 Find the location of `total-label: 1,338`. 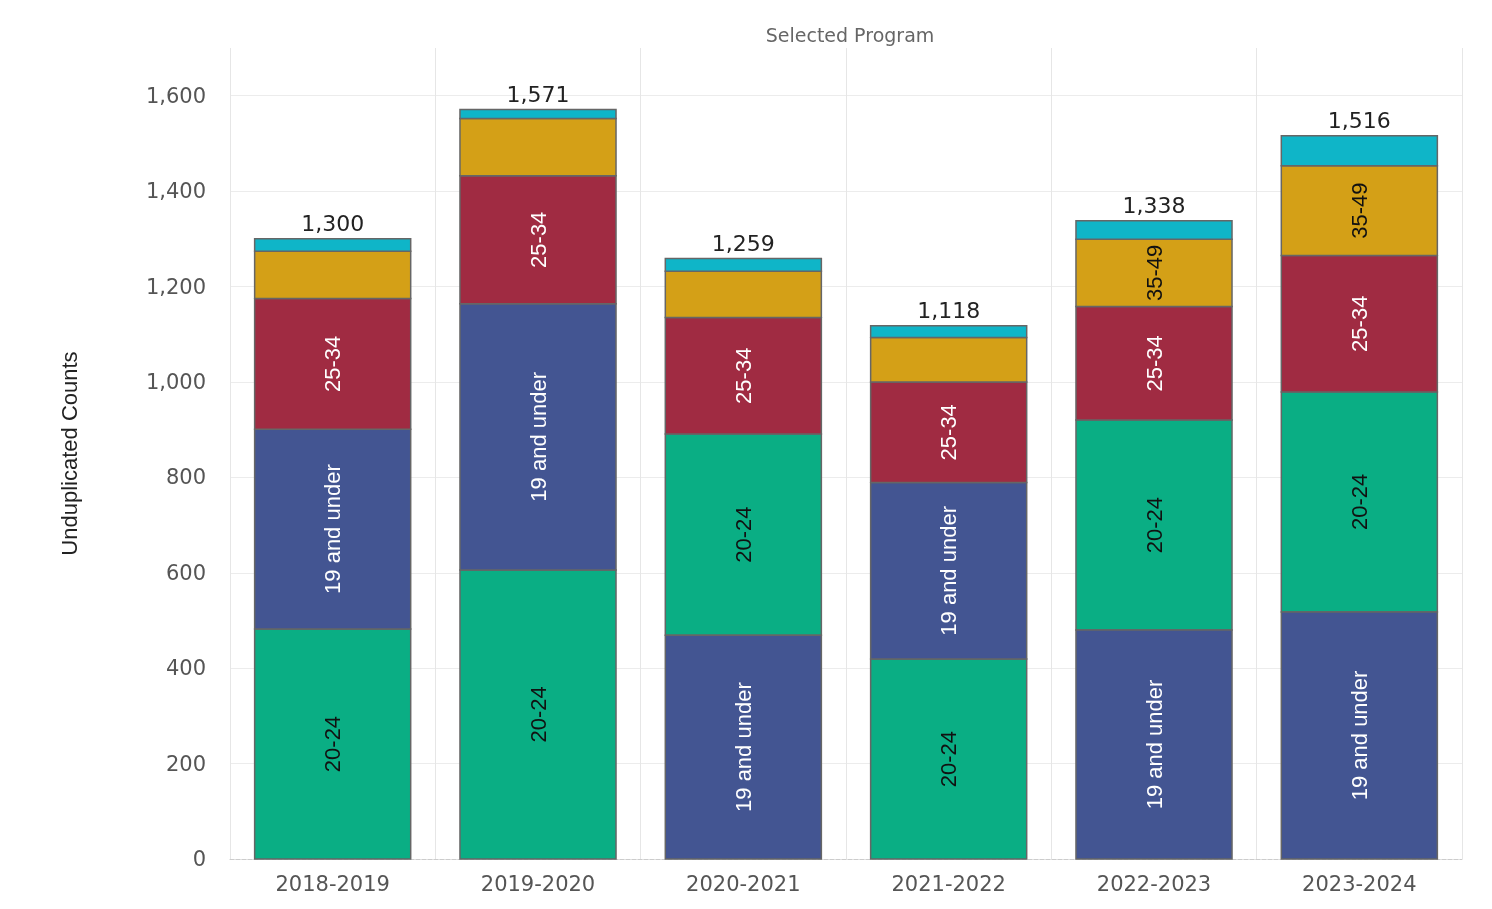

total-label: 1,338 is located at coordinates (1154, 206).